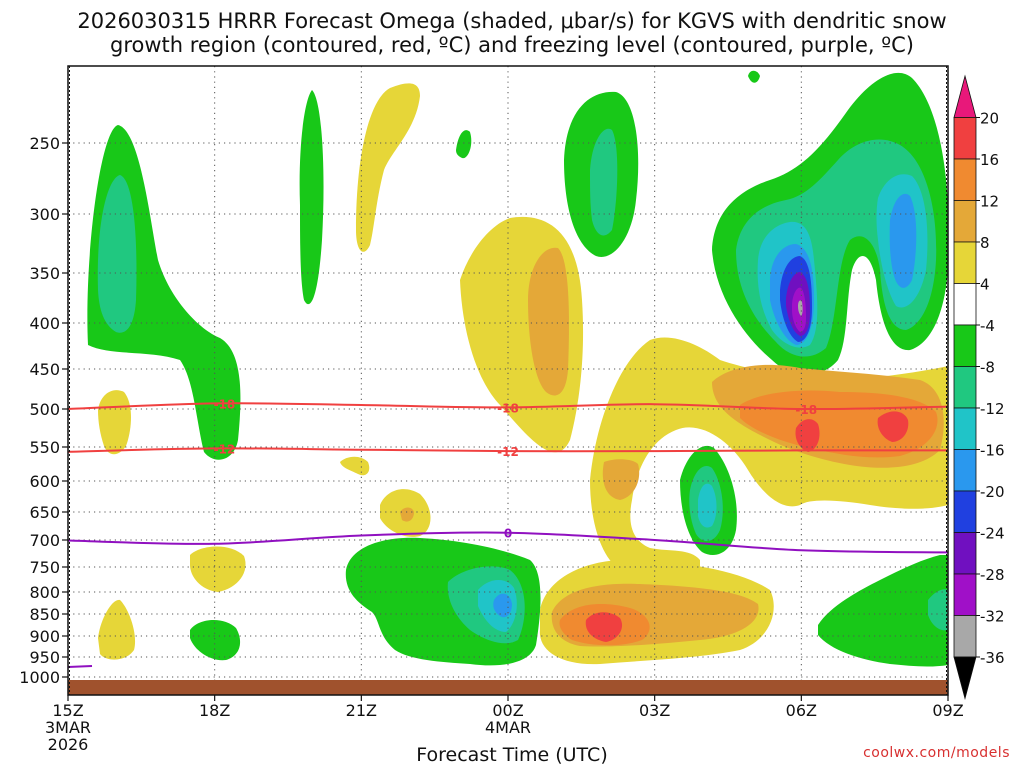 Image resolution: width=1024 pixels, height=768 pixels. Describe the element at coordinates (992, 492) in the screenshot. I see `colorbar-label-9: -20` at that location.